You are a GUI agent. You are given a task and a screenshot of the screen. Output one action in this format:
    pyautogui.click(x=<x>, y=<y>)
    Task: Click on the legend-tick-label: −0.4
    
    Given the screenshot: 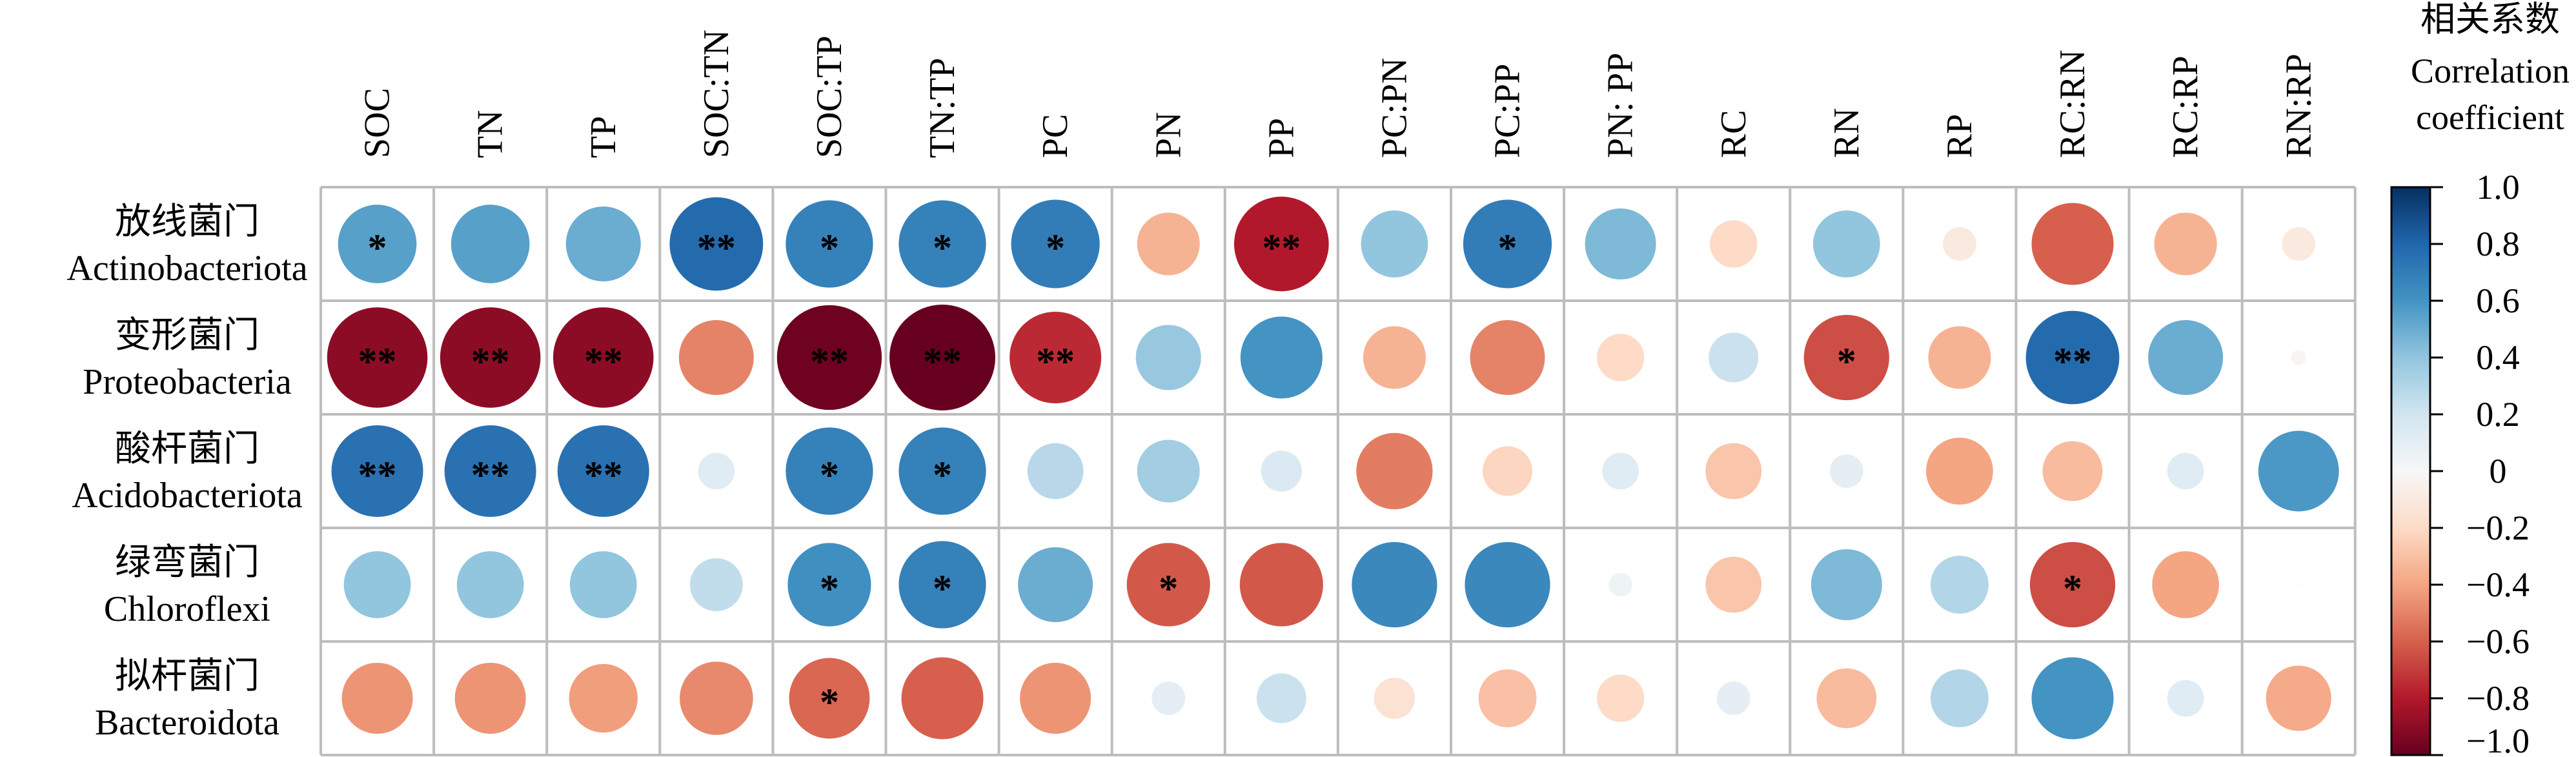 What is the action you would take?
    pyautogui.click(x=2498, y=584)
    